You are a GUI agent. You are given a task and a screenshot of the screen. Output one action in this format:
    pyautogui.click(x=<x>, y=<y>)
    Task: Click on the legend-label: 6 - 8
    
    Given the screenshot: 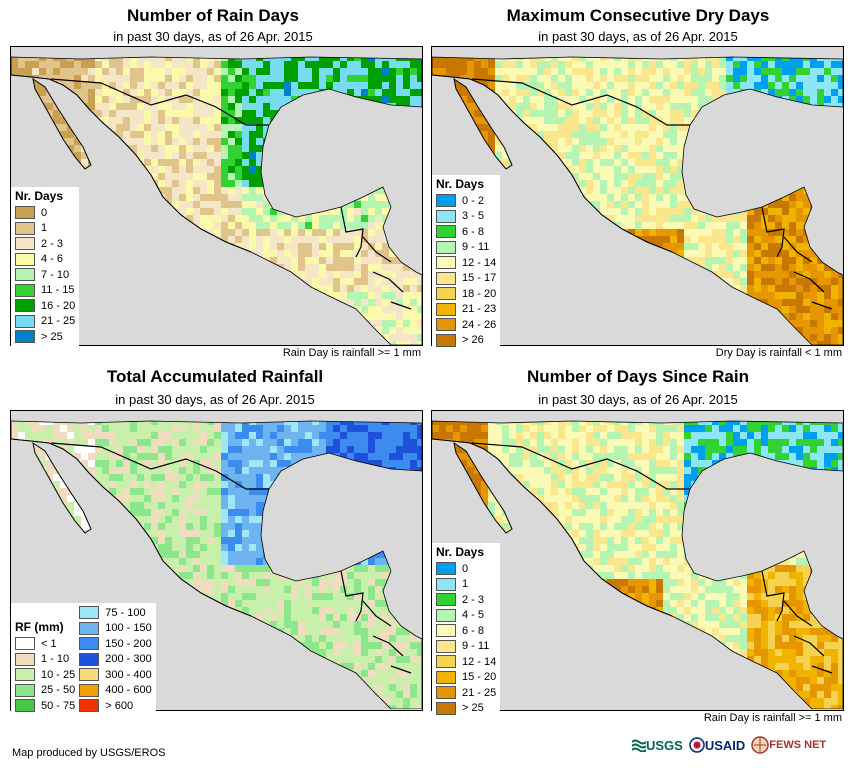 What is the action you would take?
    pyautogui.click(x=473, y=231)
    